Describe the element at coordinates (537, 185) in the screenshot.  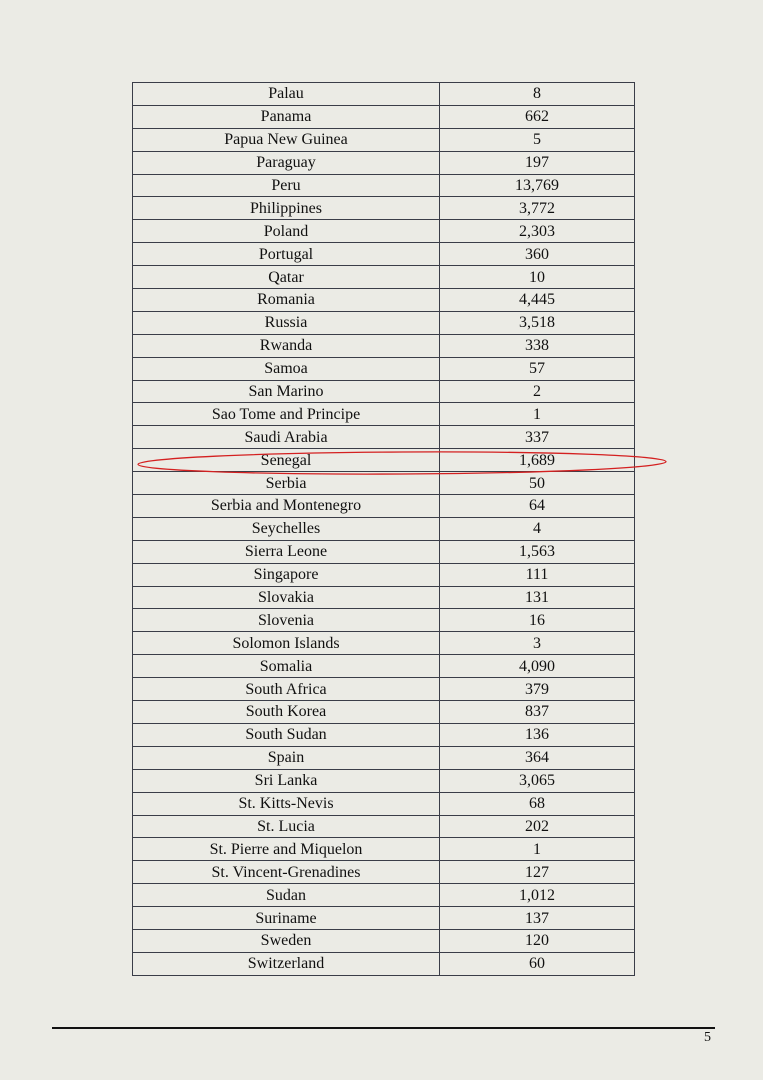
I see `value-cell: 13,769` at that location.